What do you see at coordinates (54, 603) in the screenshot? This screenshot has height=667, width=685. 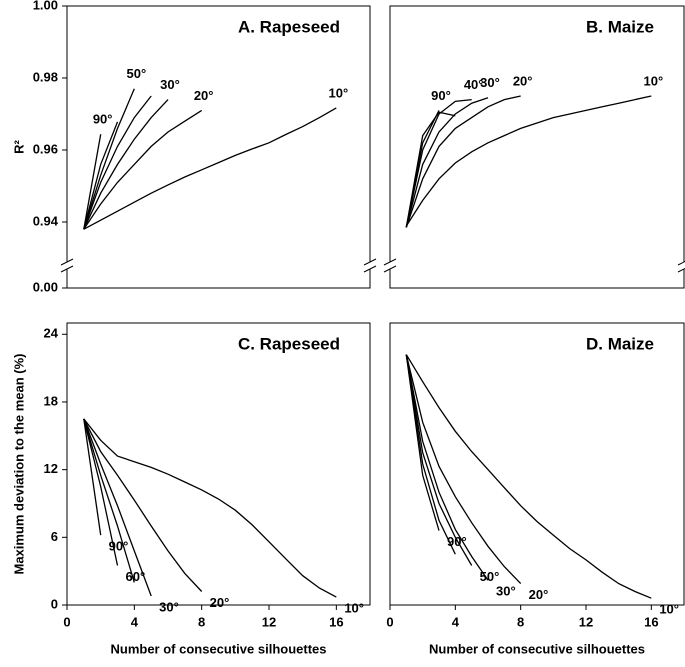 I see `y-tick-label: 0` at bounding box center [54, 603].